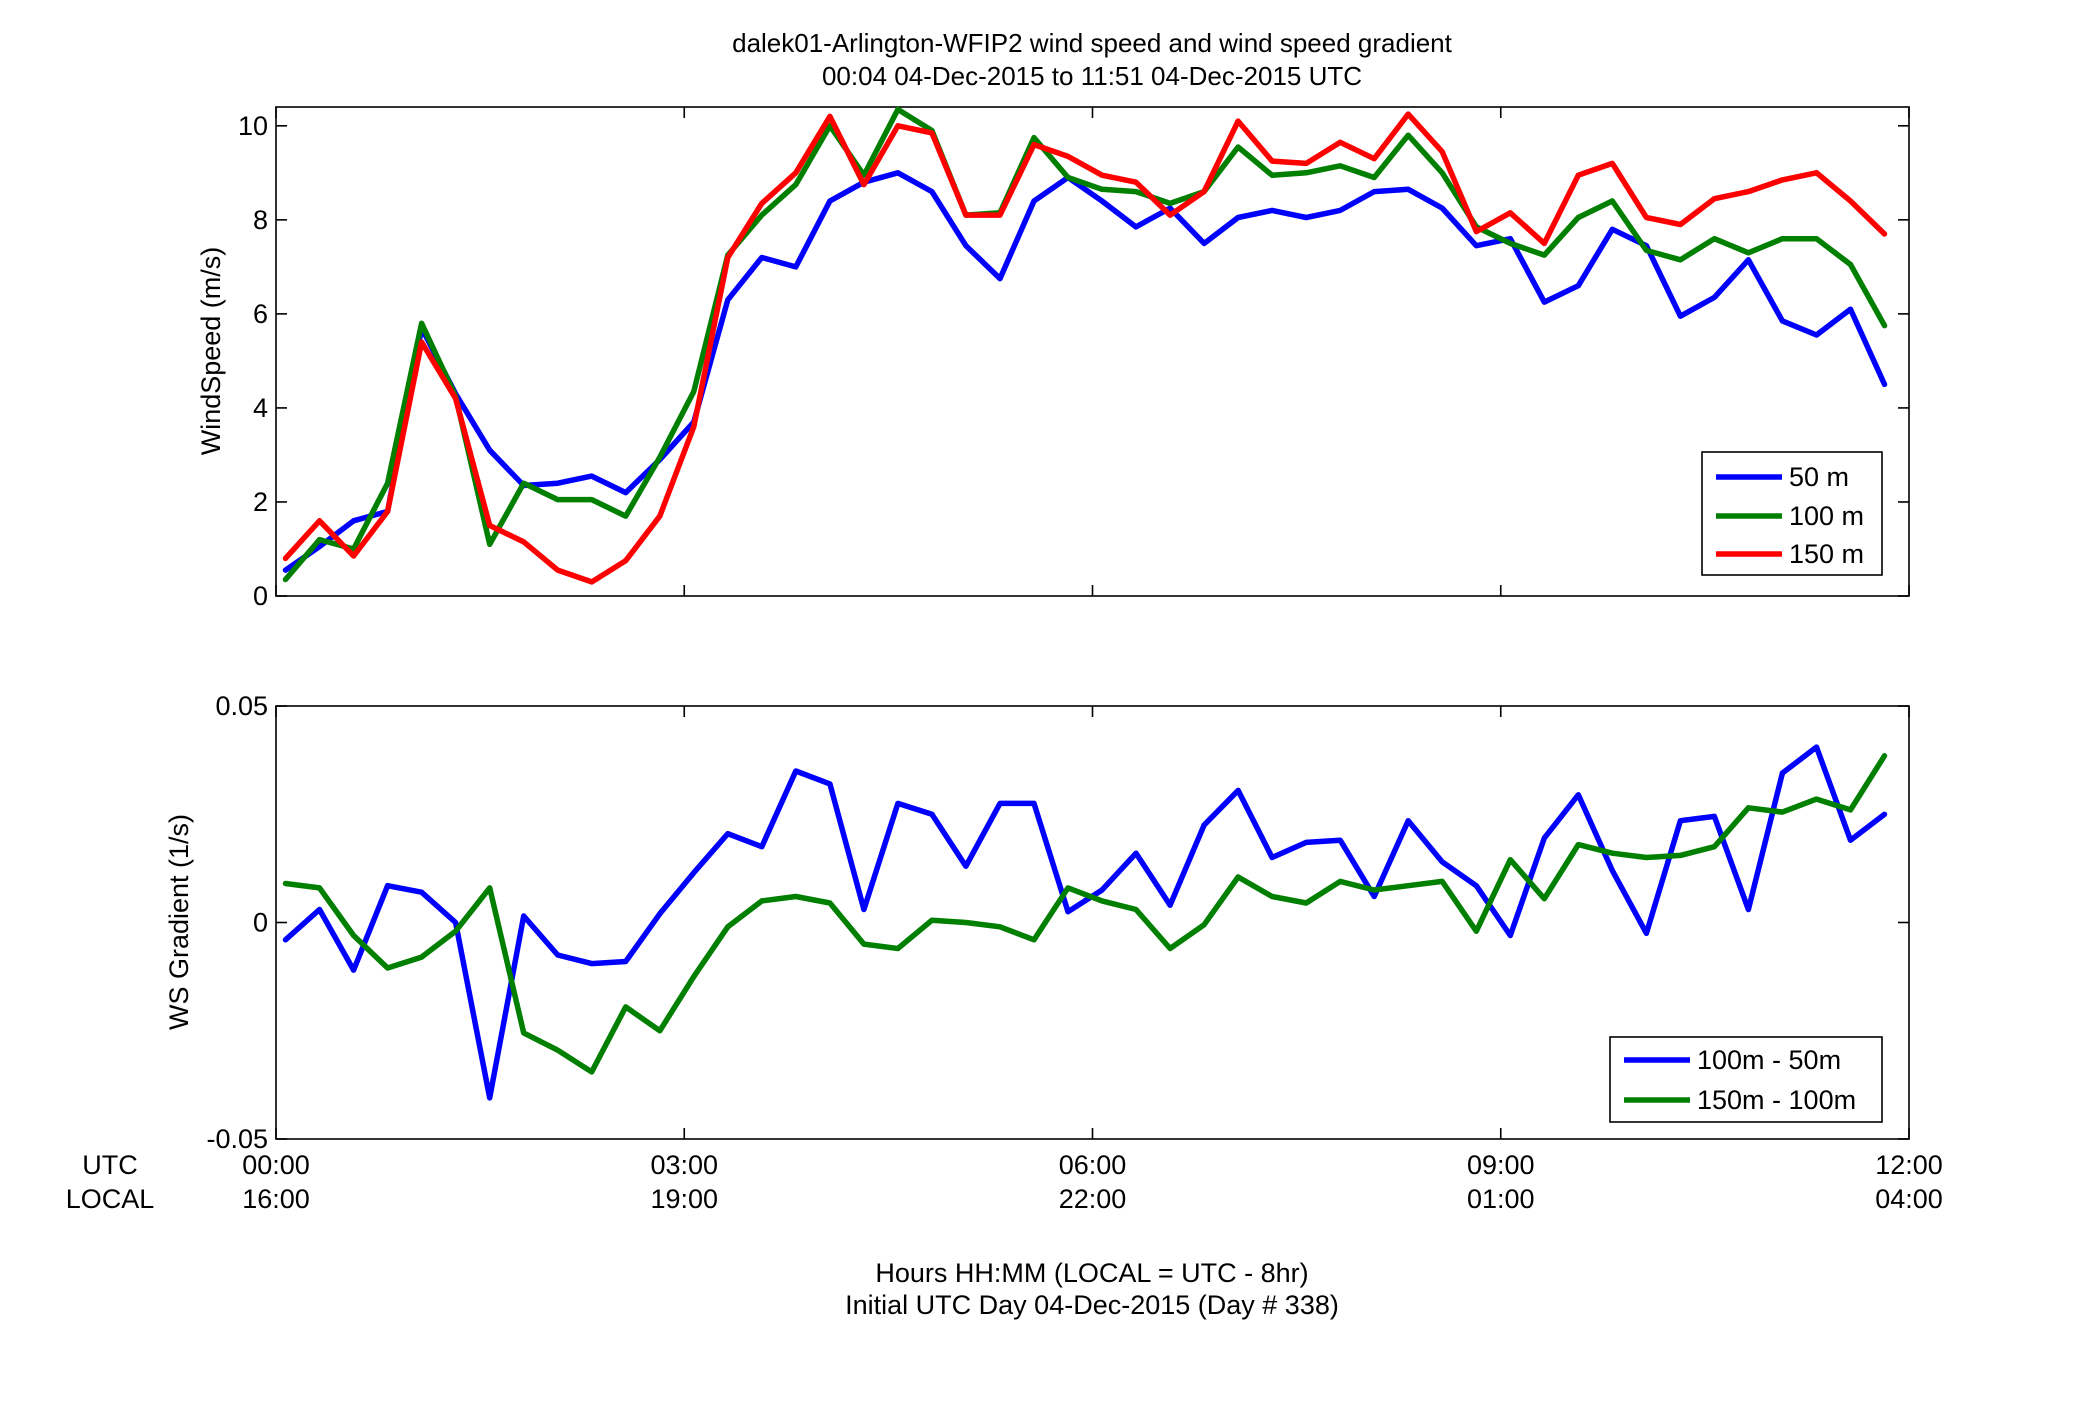 This screenshot has width=2098, height=1425. What do you see at coordinates (260, 314) in the screenshot?
I see `y-tick-label: 6` at bounding box center [260, 314].